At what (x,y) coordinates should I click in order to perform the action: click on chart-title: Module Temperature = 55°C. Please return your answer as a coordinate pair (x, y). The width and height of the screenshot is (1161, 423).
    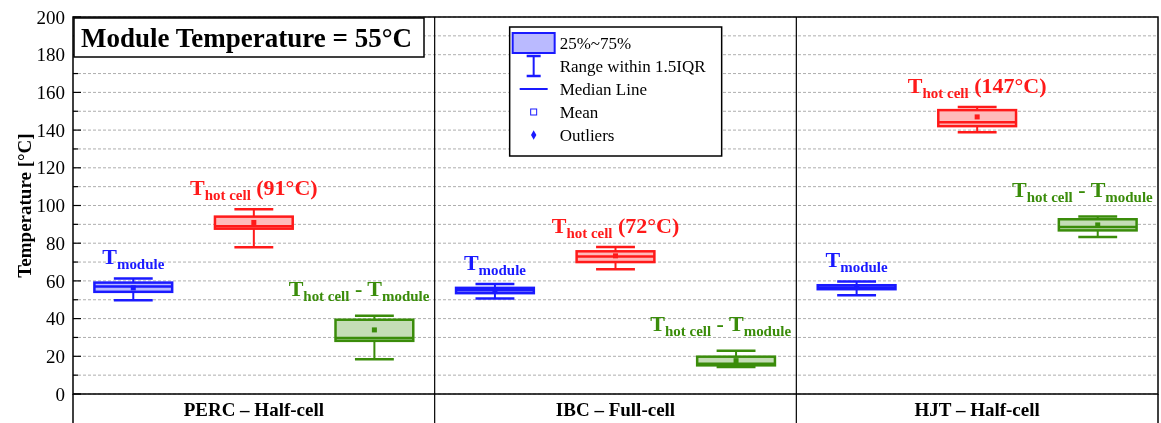
    Looking at the image, I should click on (246, 38).